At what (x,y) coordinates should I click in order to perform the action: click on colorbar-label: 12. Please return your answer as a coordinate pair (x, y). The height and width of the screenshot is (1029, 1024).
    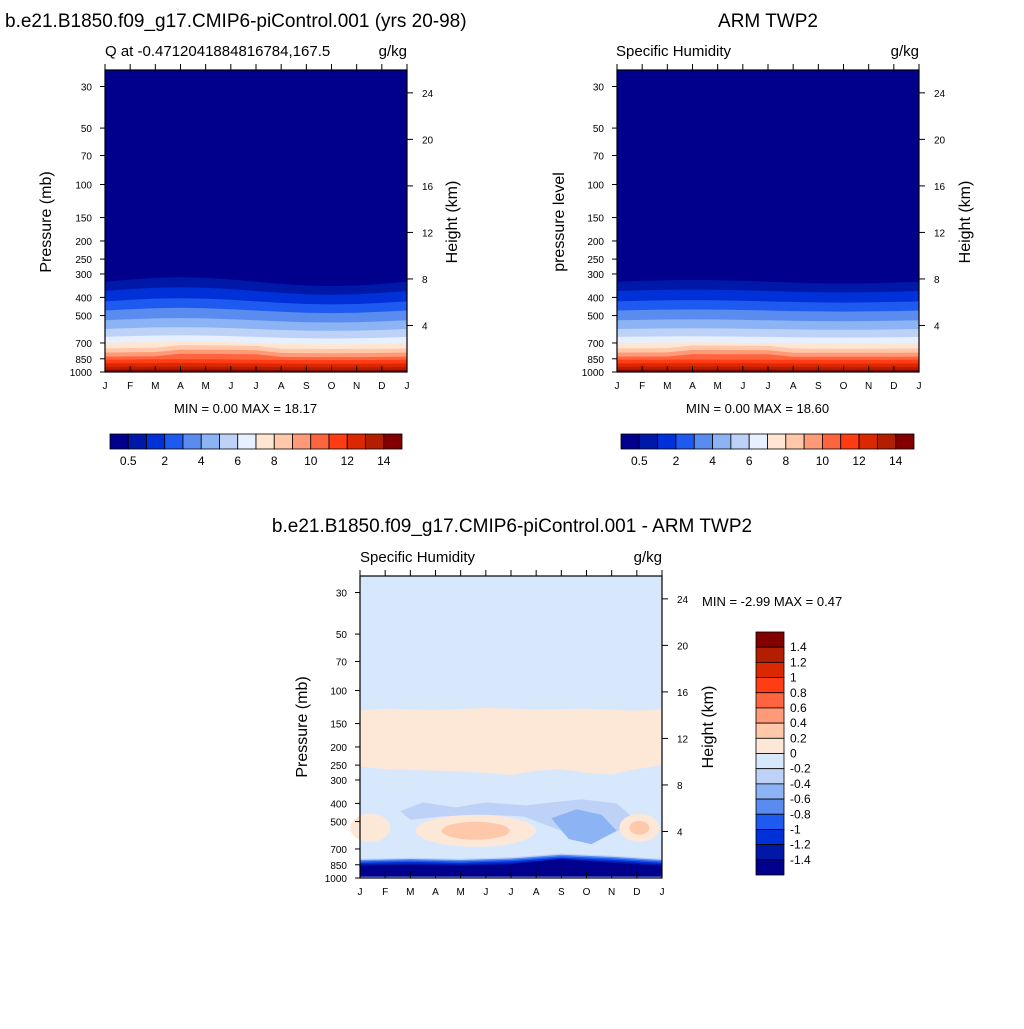
    Looking at the image, I should click on (348, 461).